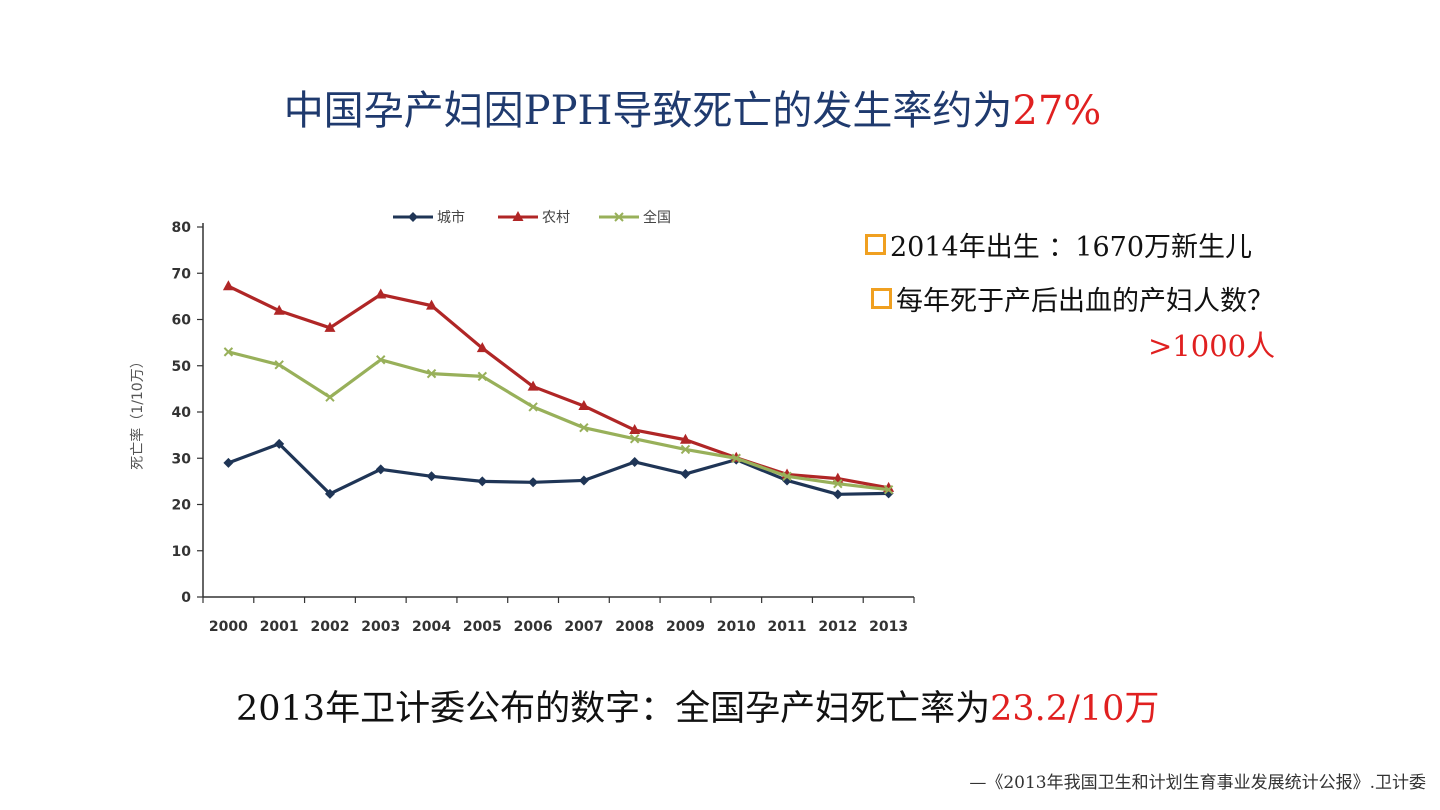 This screenshot has height=810, width=1440. I want to click on x-tick-label: 2011, so click(787, 627).